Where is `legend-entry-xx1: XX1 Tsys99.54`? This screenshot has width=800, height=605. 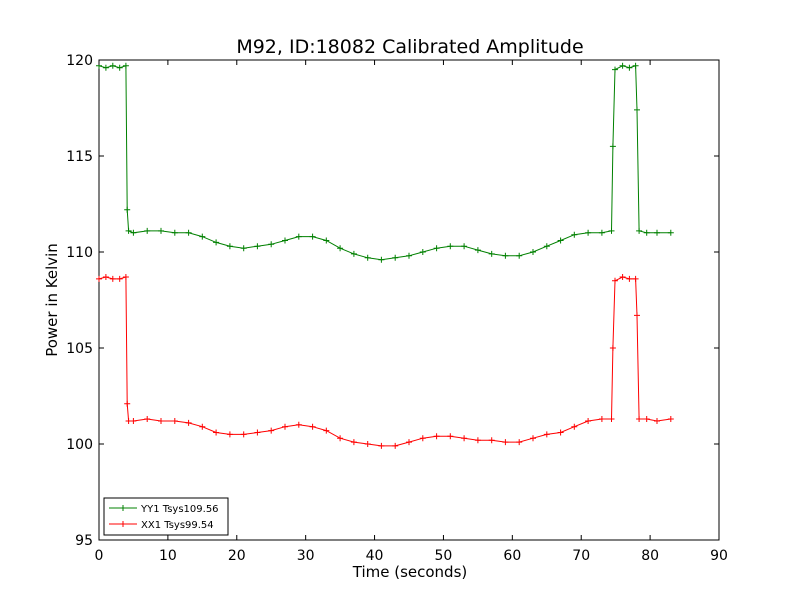
legend-entry-xx1: XX1 Tsys99.54 is located at coordinates (161, 525).